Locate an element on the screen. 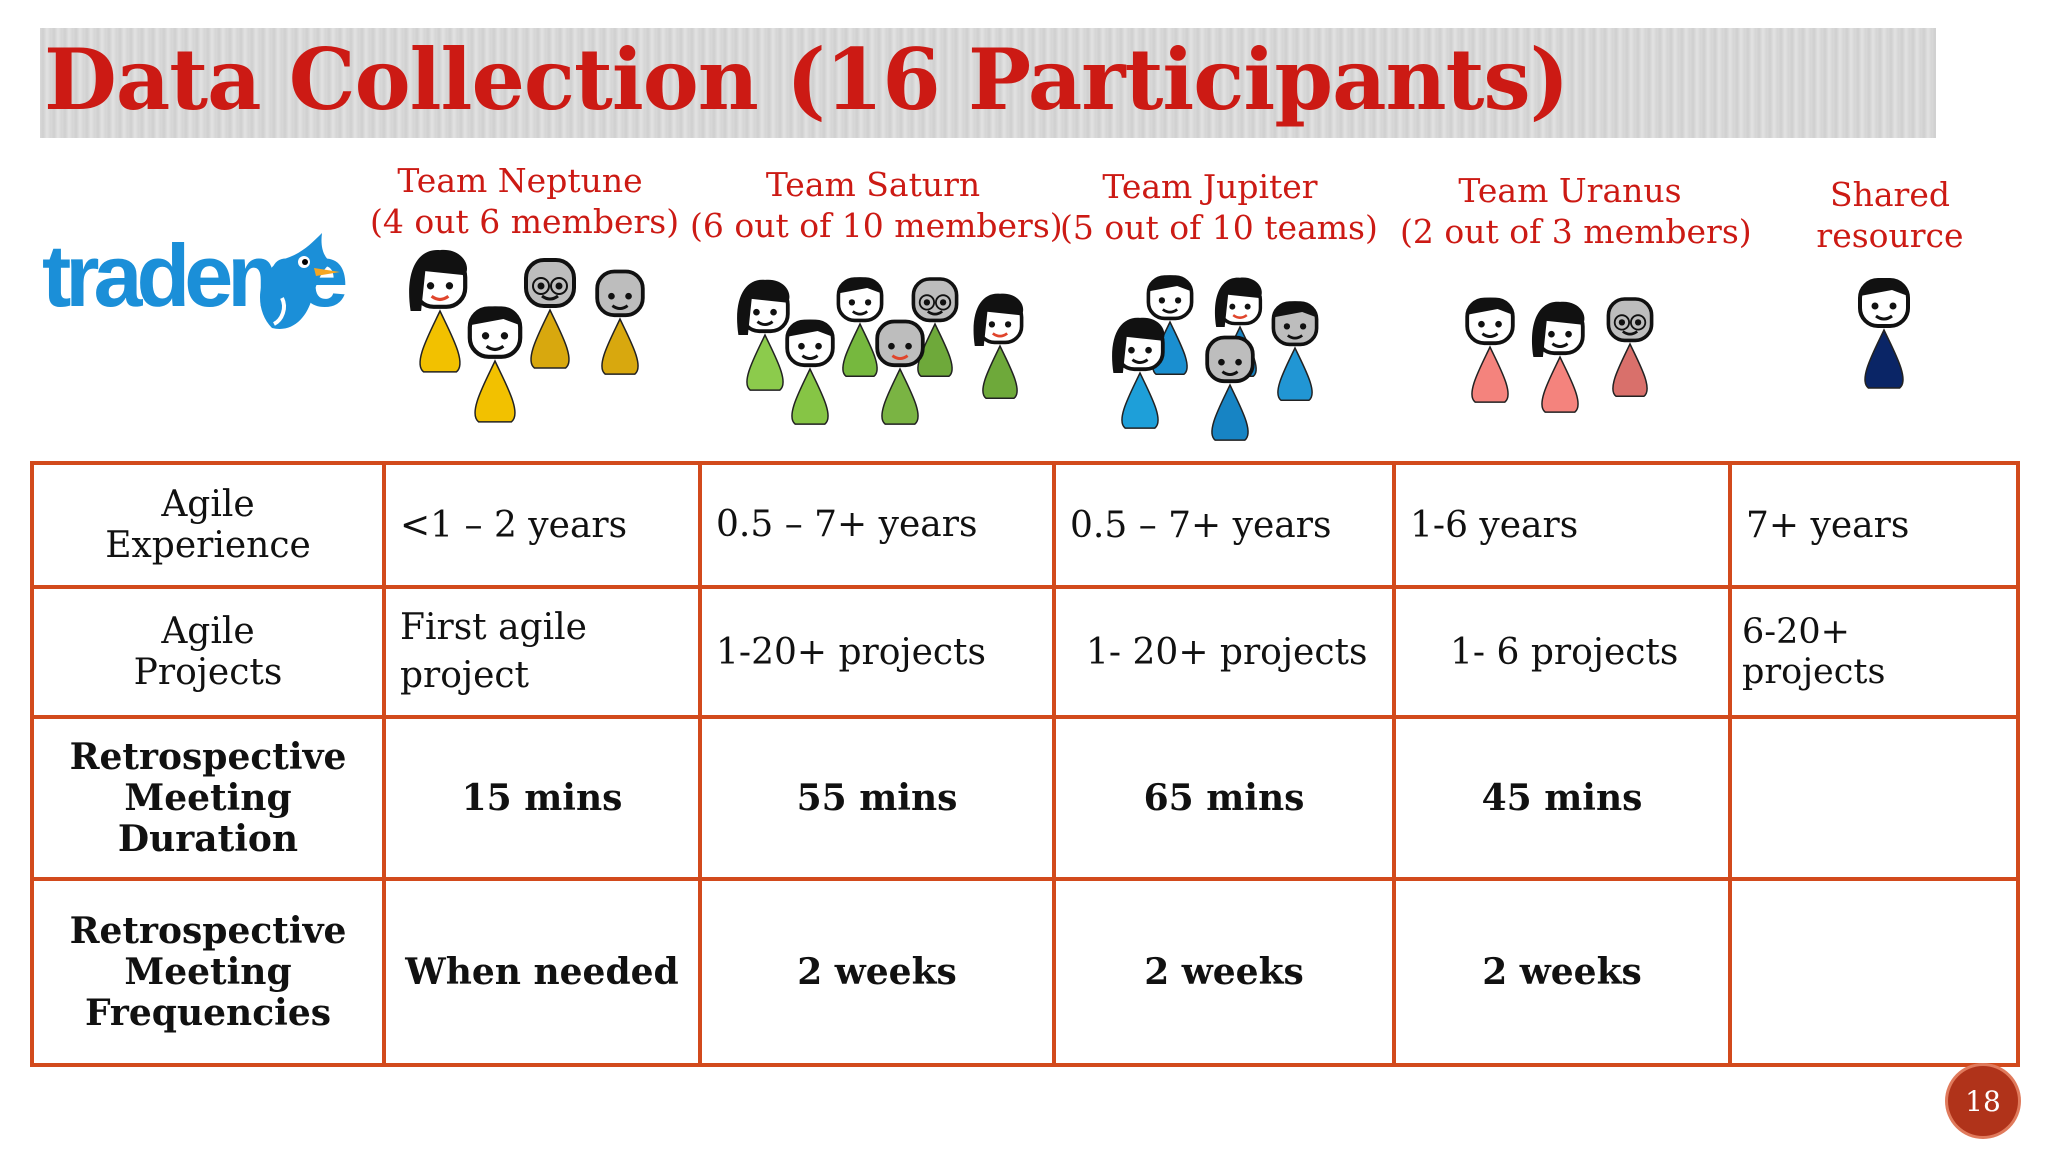  team-neptune-people-illustration is located at coordinates (527, 336).